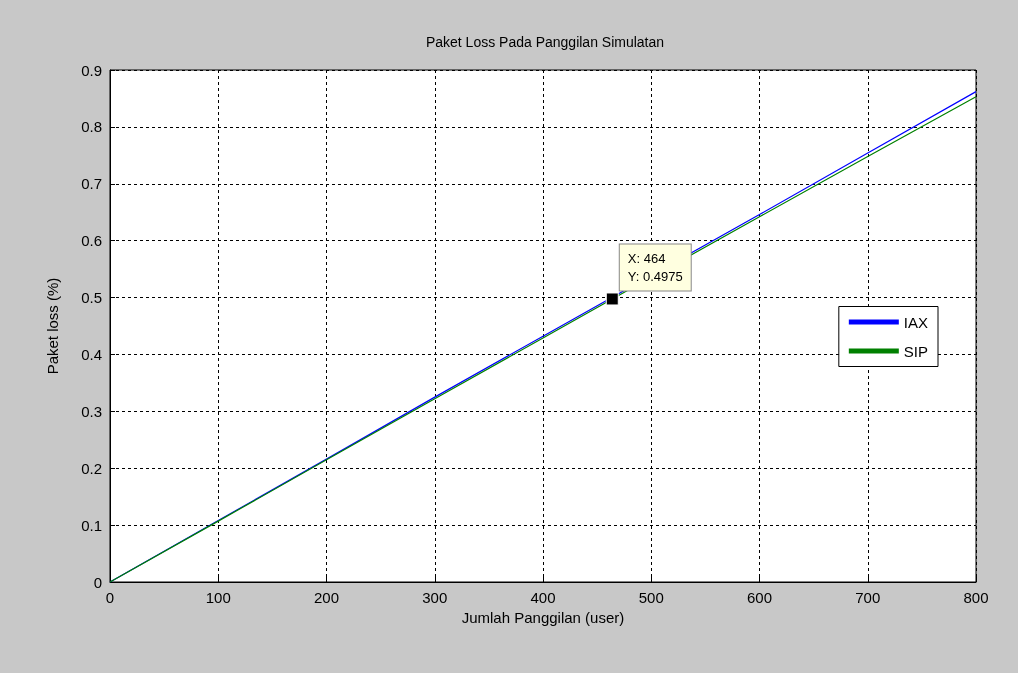 This screenshot has height=673, width=1018. What do you see at coordinates (52, 326) in the screenshot?
I see `y-axis-title: Paket loss (%)` at bounding box center [52, 326].